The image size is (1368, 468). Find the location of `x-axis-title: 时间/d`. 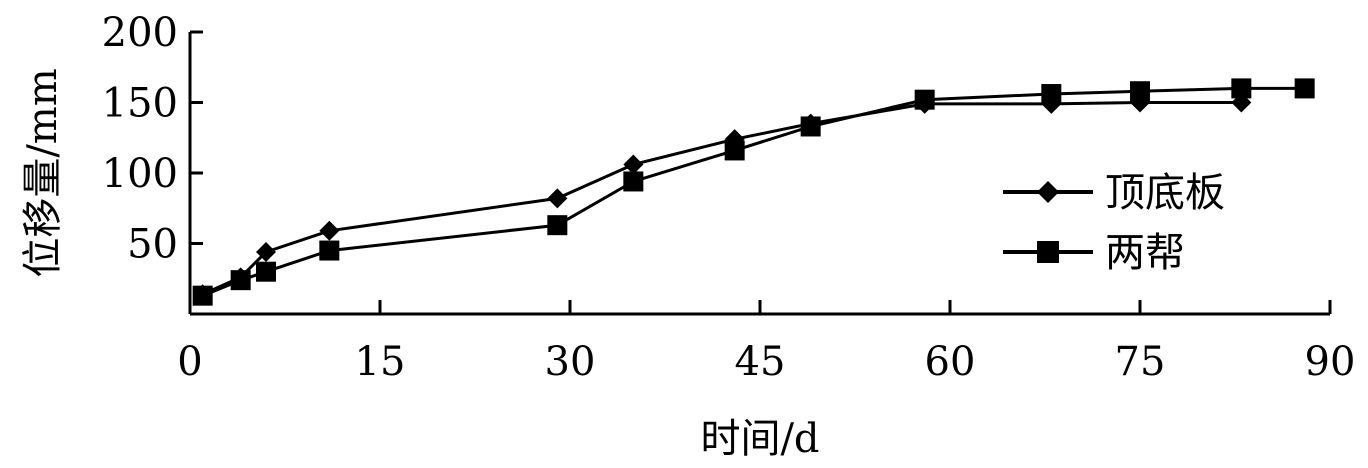

x-axis-title: 时间/d is located at coordinates (759, 439).